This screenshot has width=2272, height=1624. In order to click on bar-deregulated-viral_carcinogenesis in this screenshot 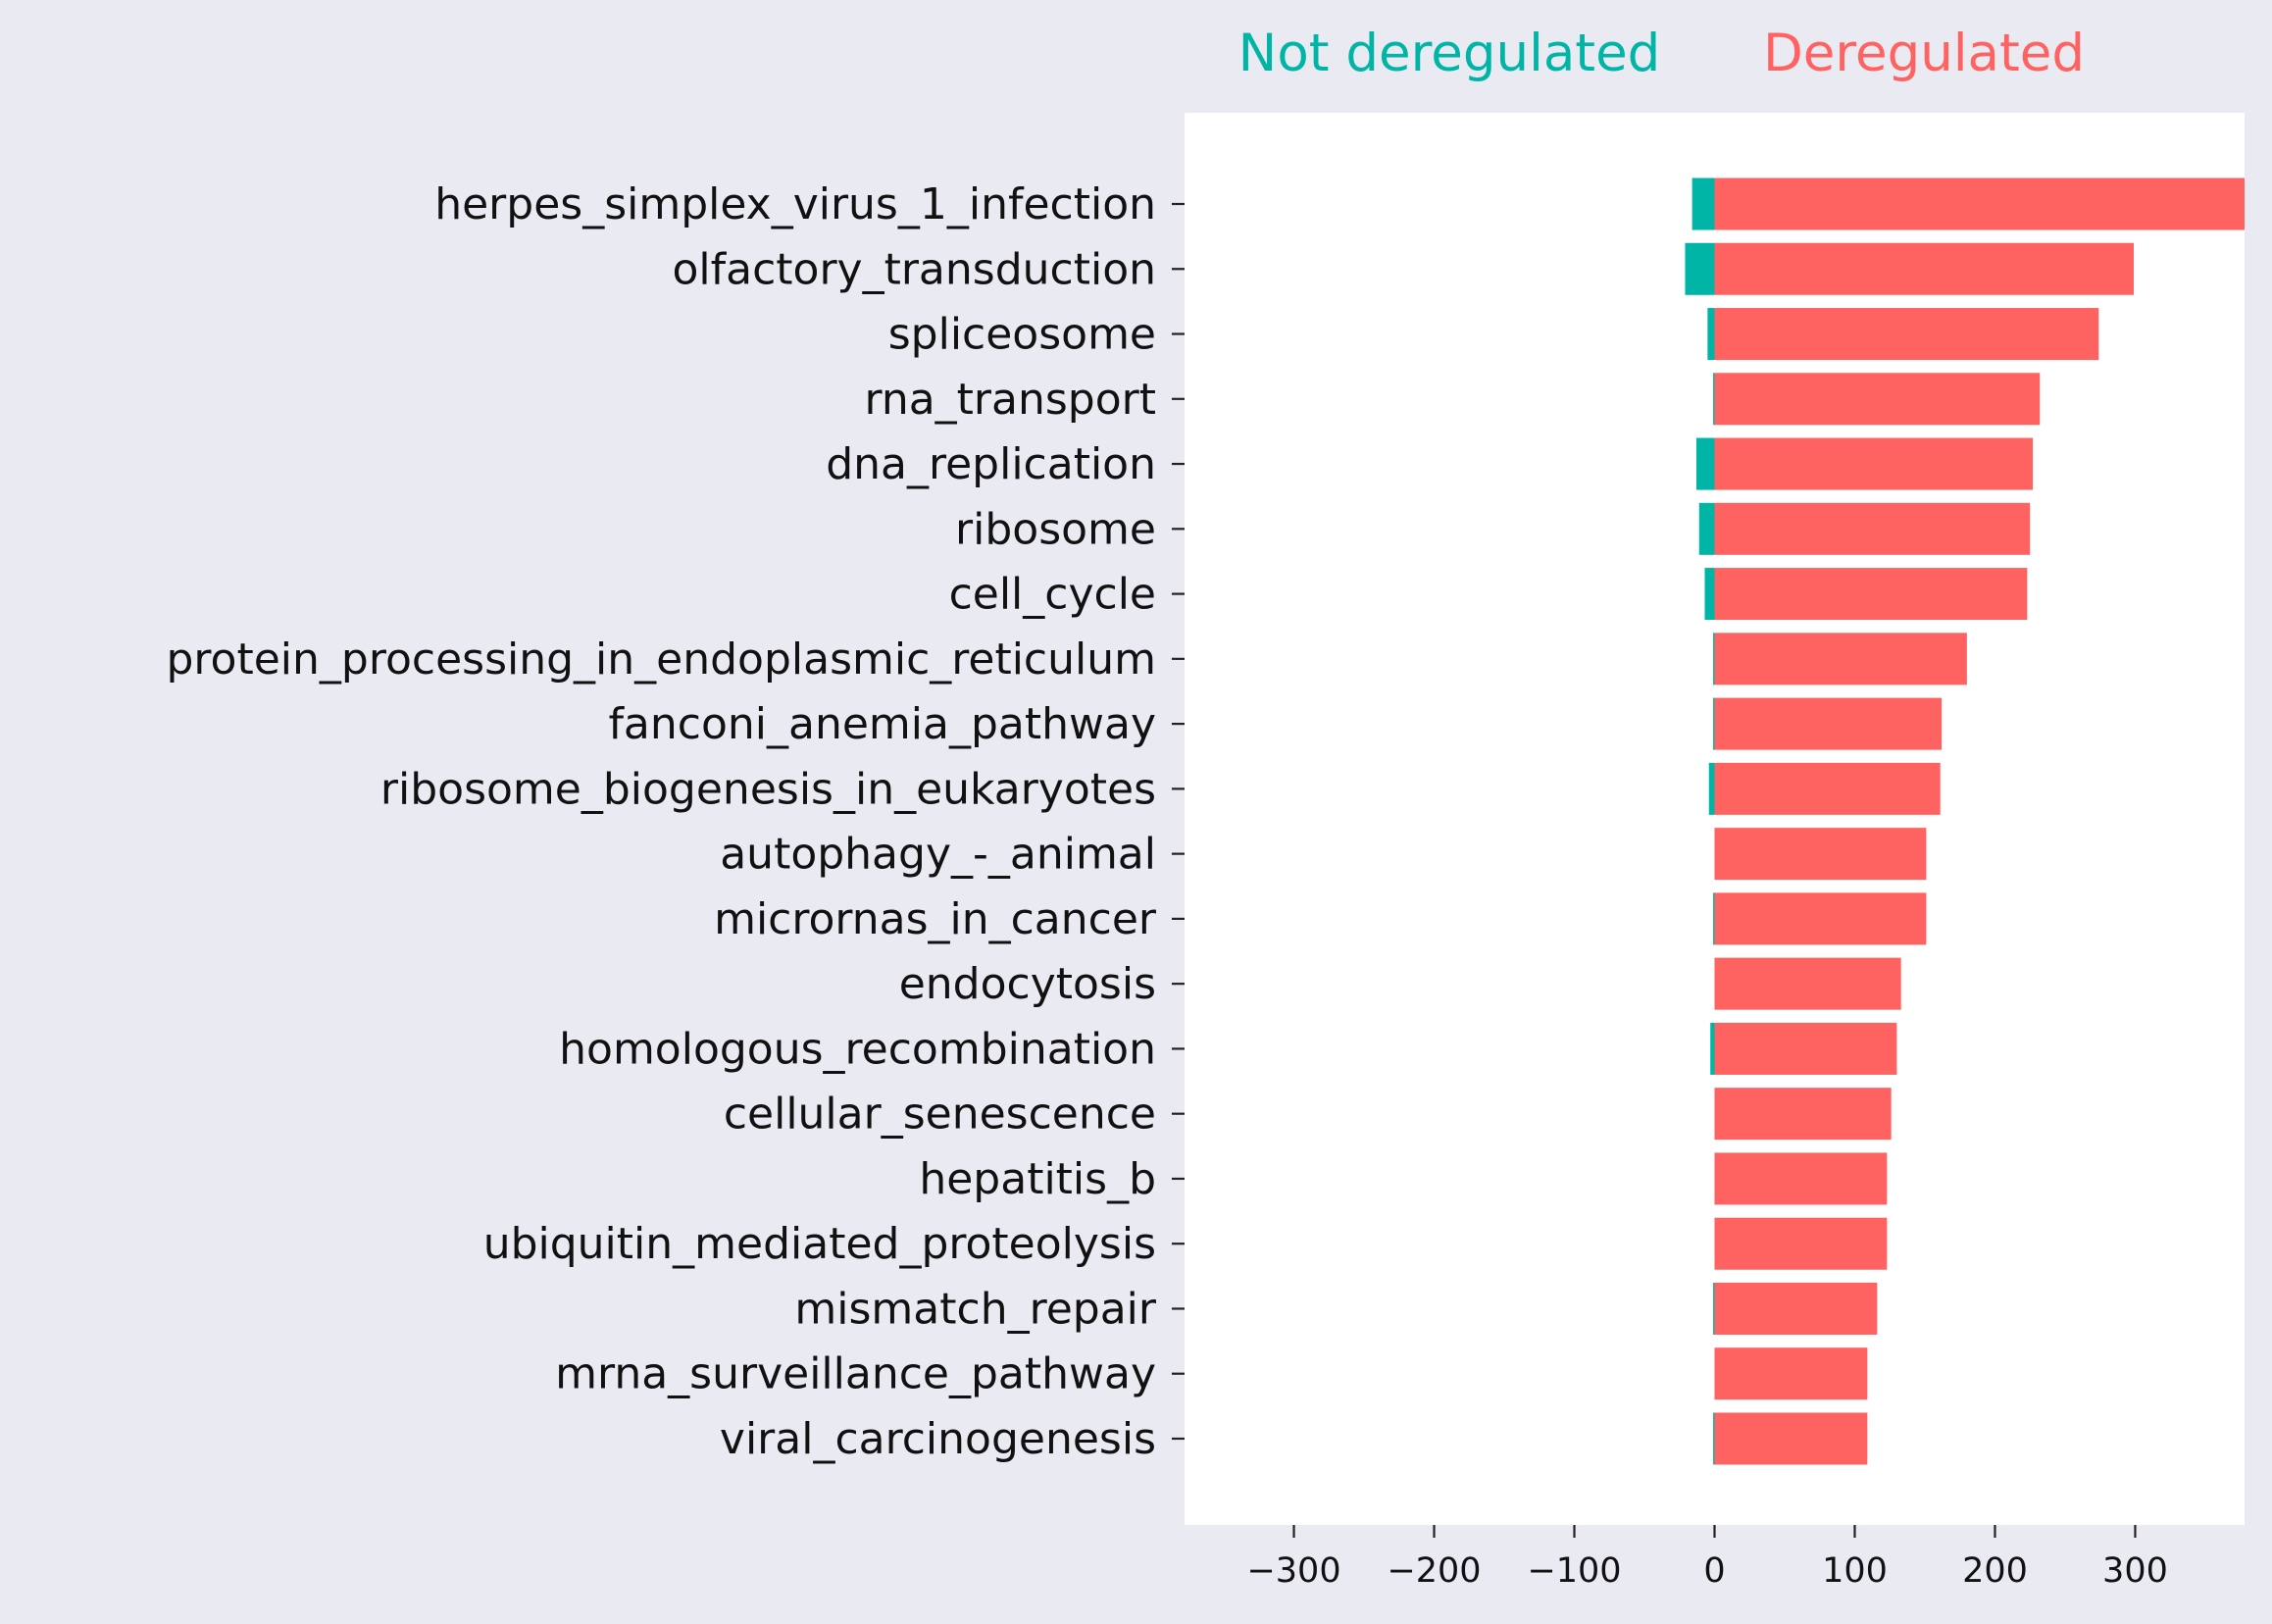, I will do `click(1791, 1439)`.